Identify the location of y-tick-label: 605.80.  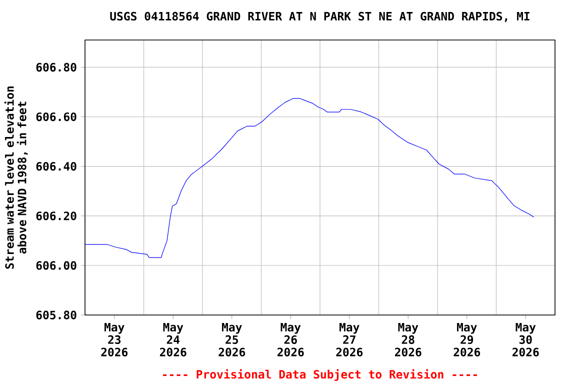
(56, 315).